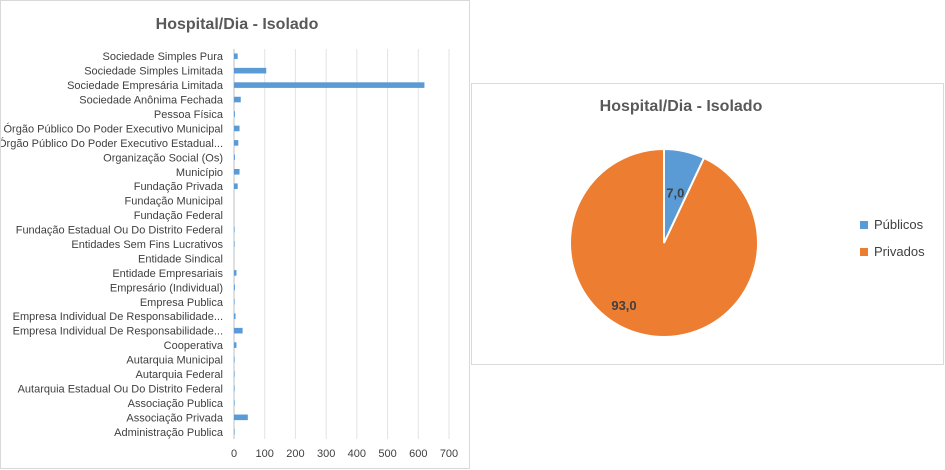 This screenshot has width=945, height=470. Describe the element at coordinates (174, 361) in the screenshot. I see `bar-category-label: Autarquia Municipal` at that location.